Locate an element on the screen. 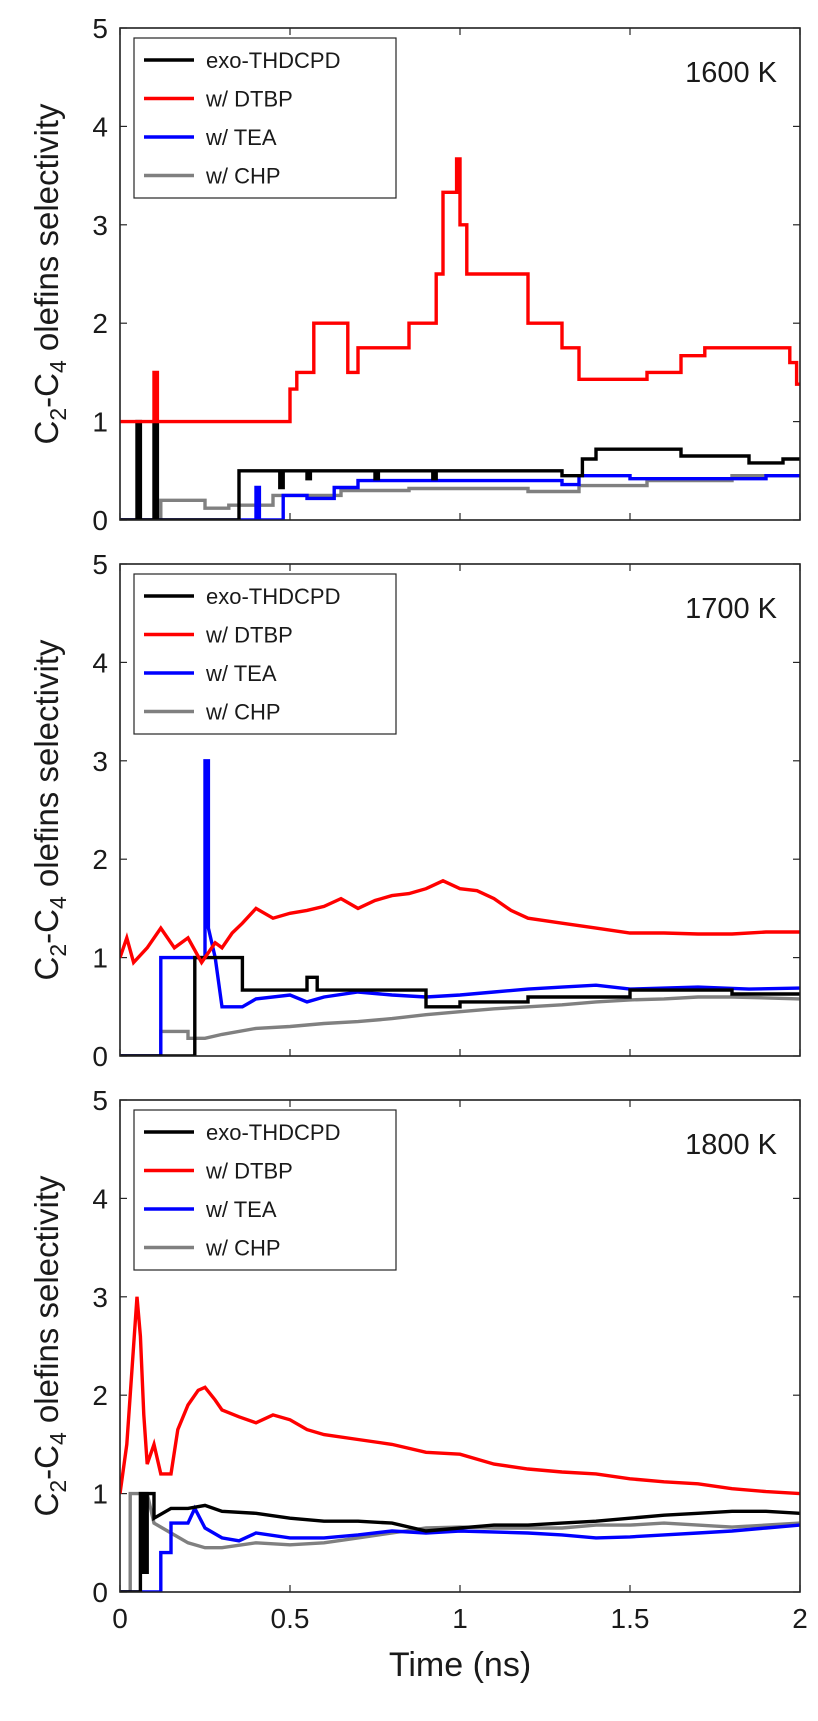 The height and width of the screenshot is (1721, 818). x-axis-label: Time (ns) is located at coordinates (460, 1665).